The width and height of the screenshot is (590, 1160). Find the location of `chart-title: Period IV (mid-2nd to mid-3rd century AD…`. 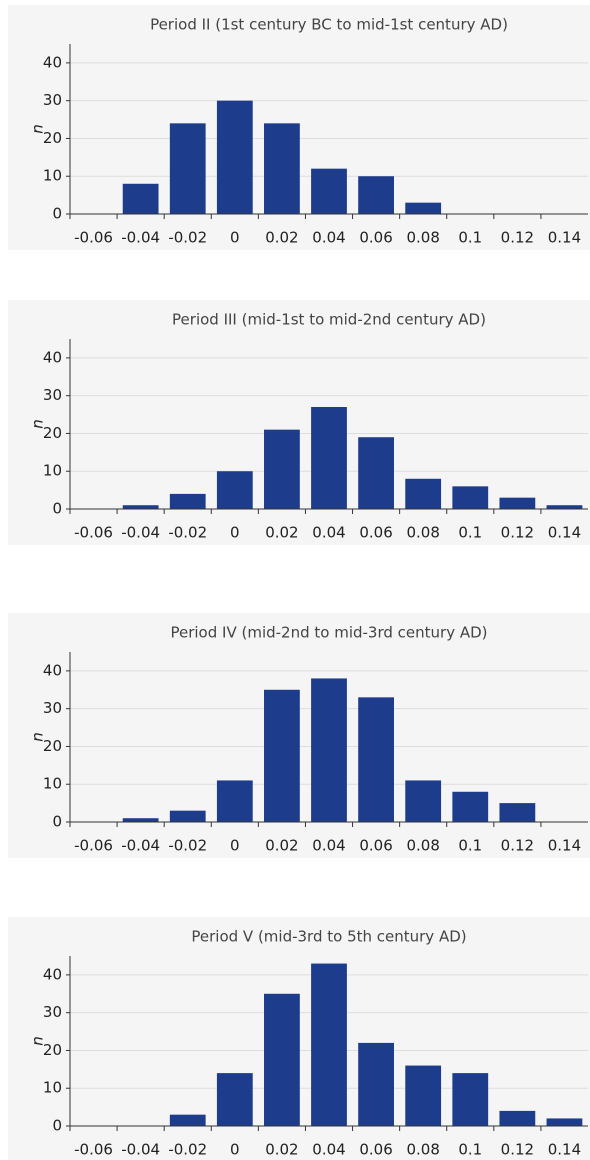

chart-title: Period IV (mid-2nd to mid-3rd century AD… is located at coordinates (328, 633).